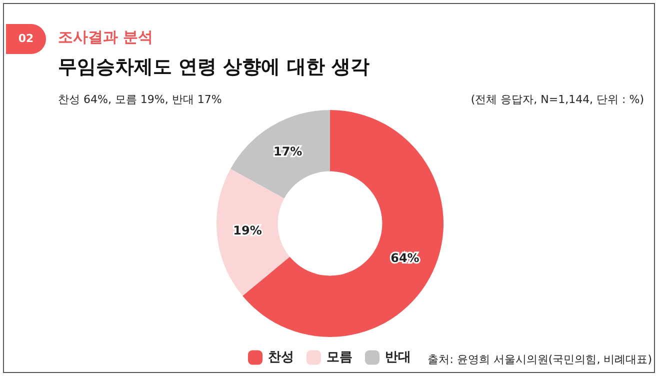 The image size is (660, 378). Describe the element at coordinates (281, 357) in the screenshot. I see `legend-label: 찬성` at that location.